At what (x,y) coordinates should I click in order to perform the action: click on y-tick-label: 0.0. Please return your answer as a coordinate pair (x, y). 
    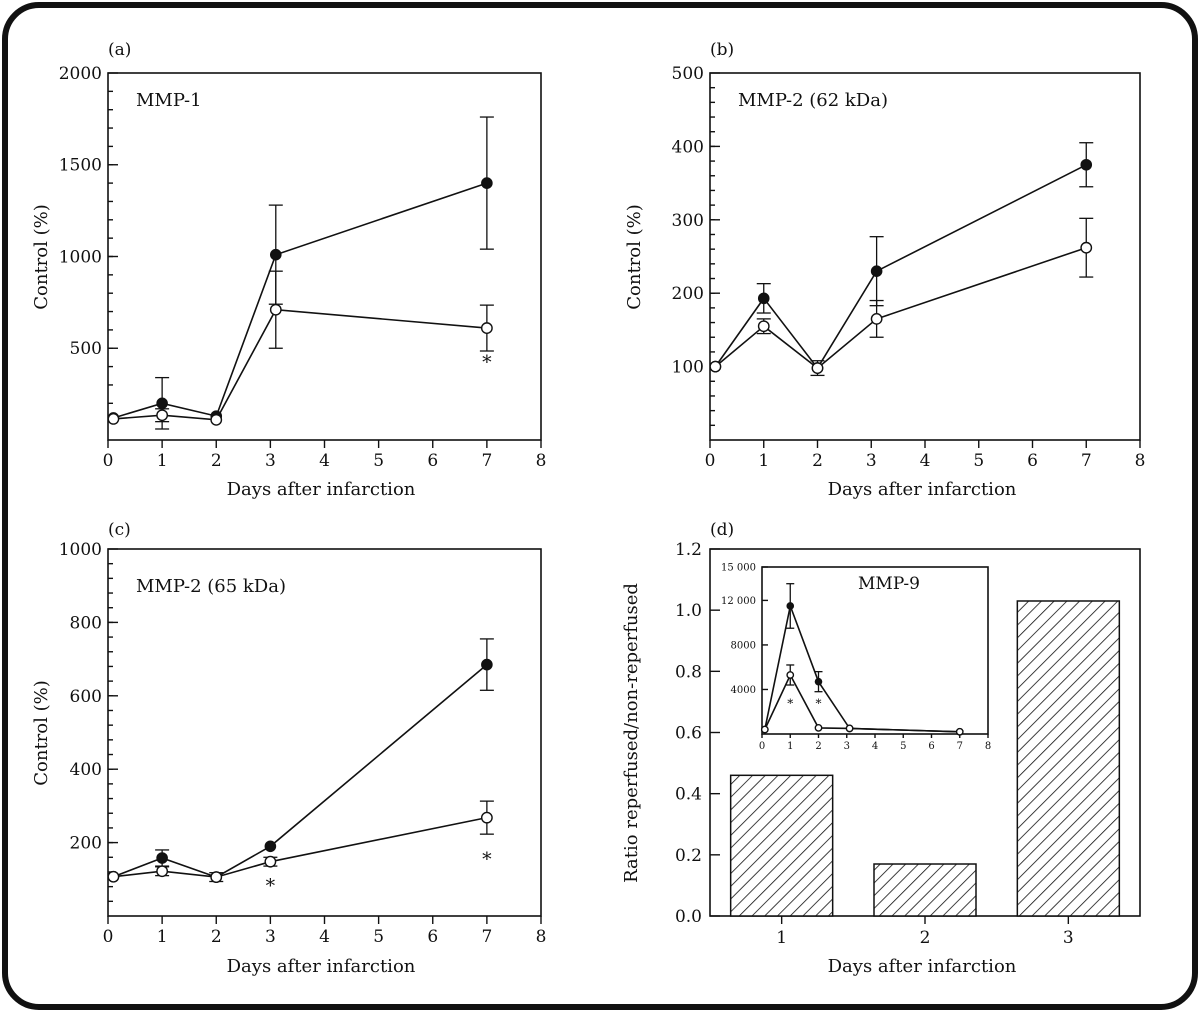
    Looking at the image, I should click on (688, 917).